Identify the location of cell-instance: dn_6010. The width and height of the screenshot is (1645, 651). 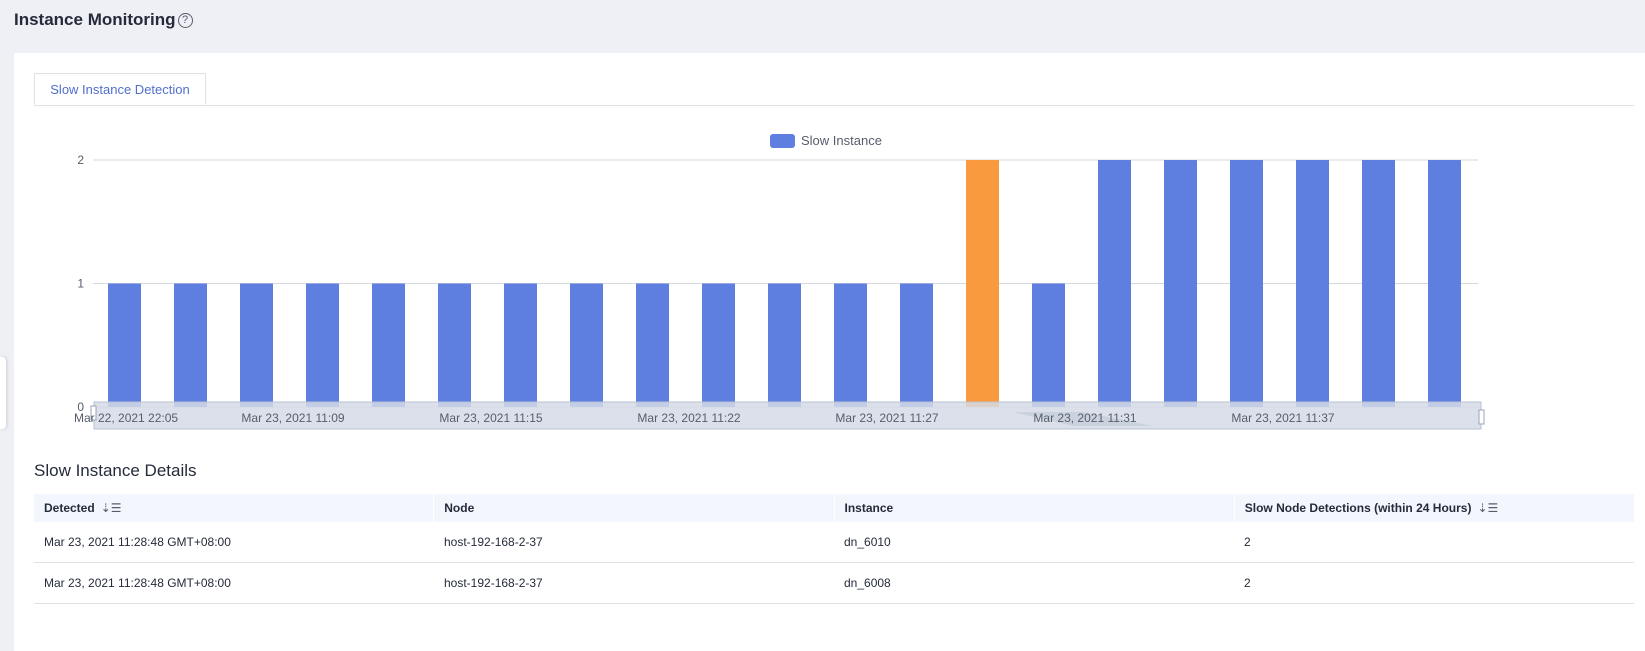
(867, 542).